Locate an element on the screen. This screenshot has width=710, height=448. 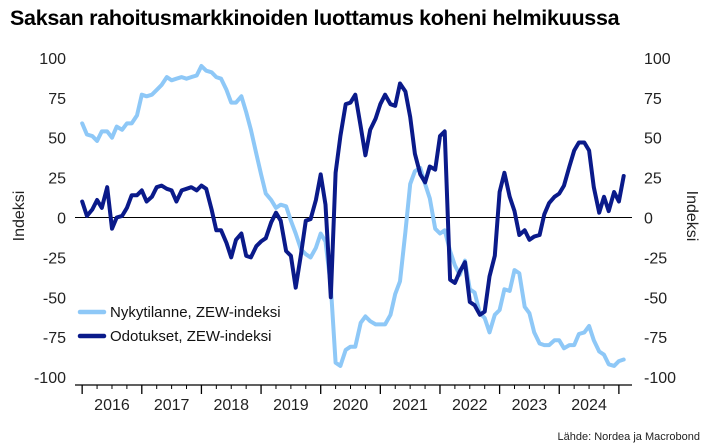
y-tick-label-left: 0 is located at coordinates (61, 219).